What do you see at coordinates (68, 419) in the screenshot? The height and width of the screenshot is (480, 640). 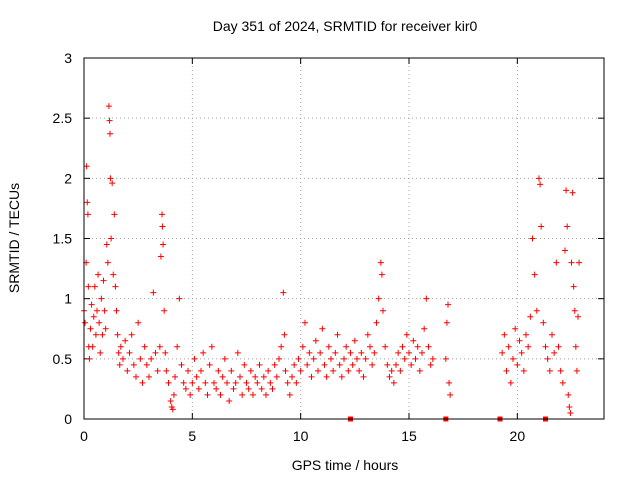 I see `y-tick-label: 0` at bounding box center [68, 419].